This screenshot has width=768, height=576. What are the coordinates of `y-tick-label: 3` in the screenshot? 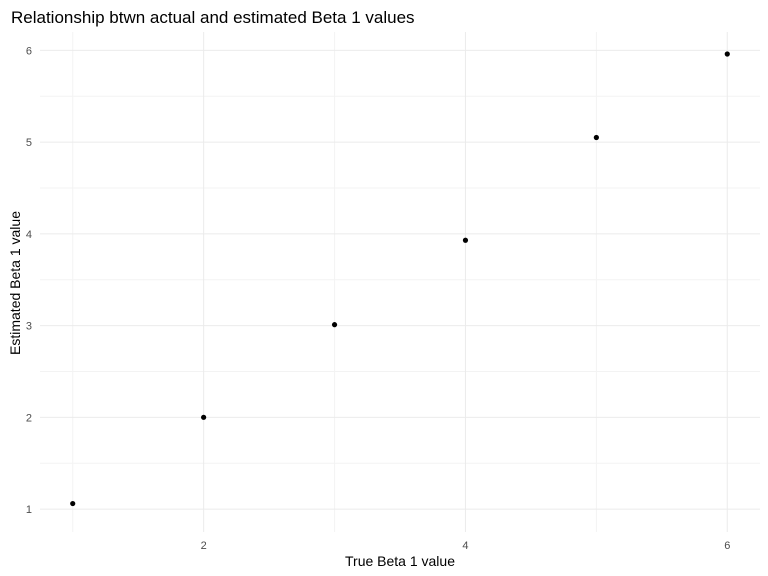 It's located at (29, 327).